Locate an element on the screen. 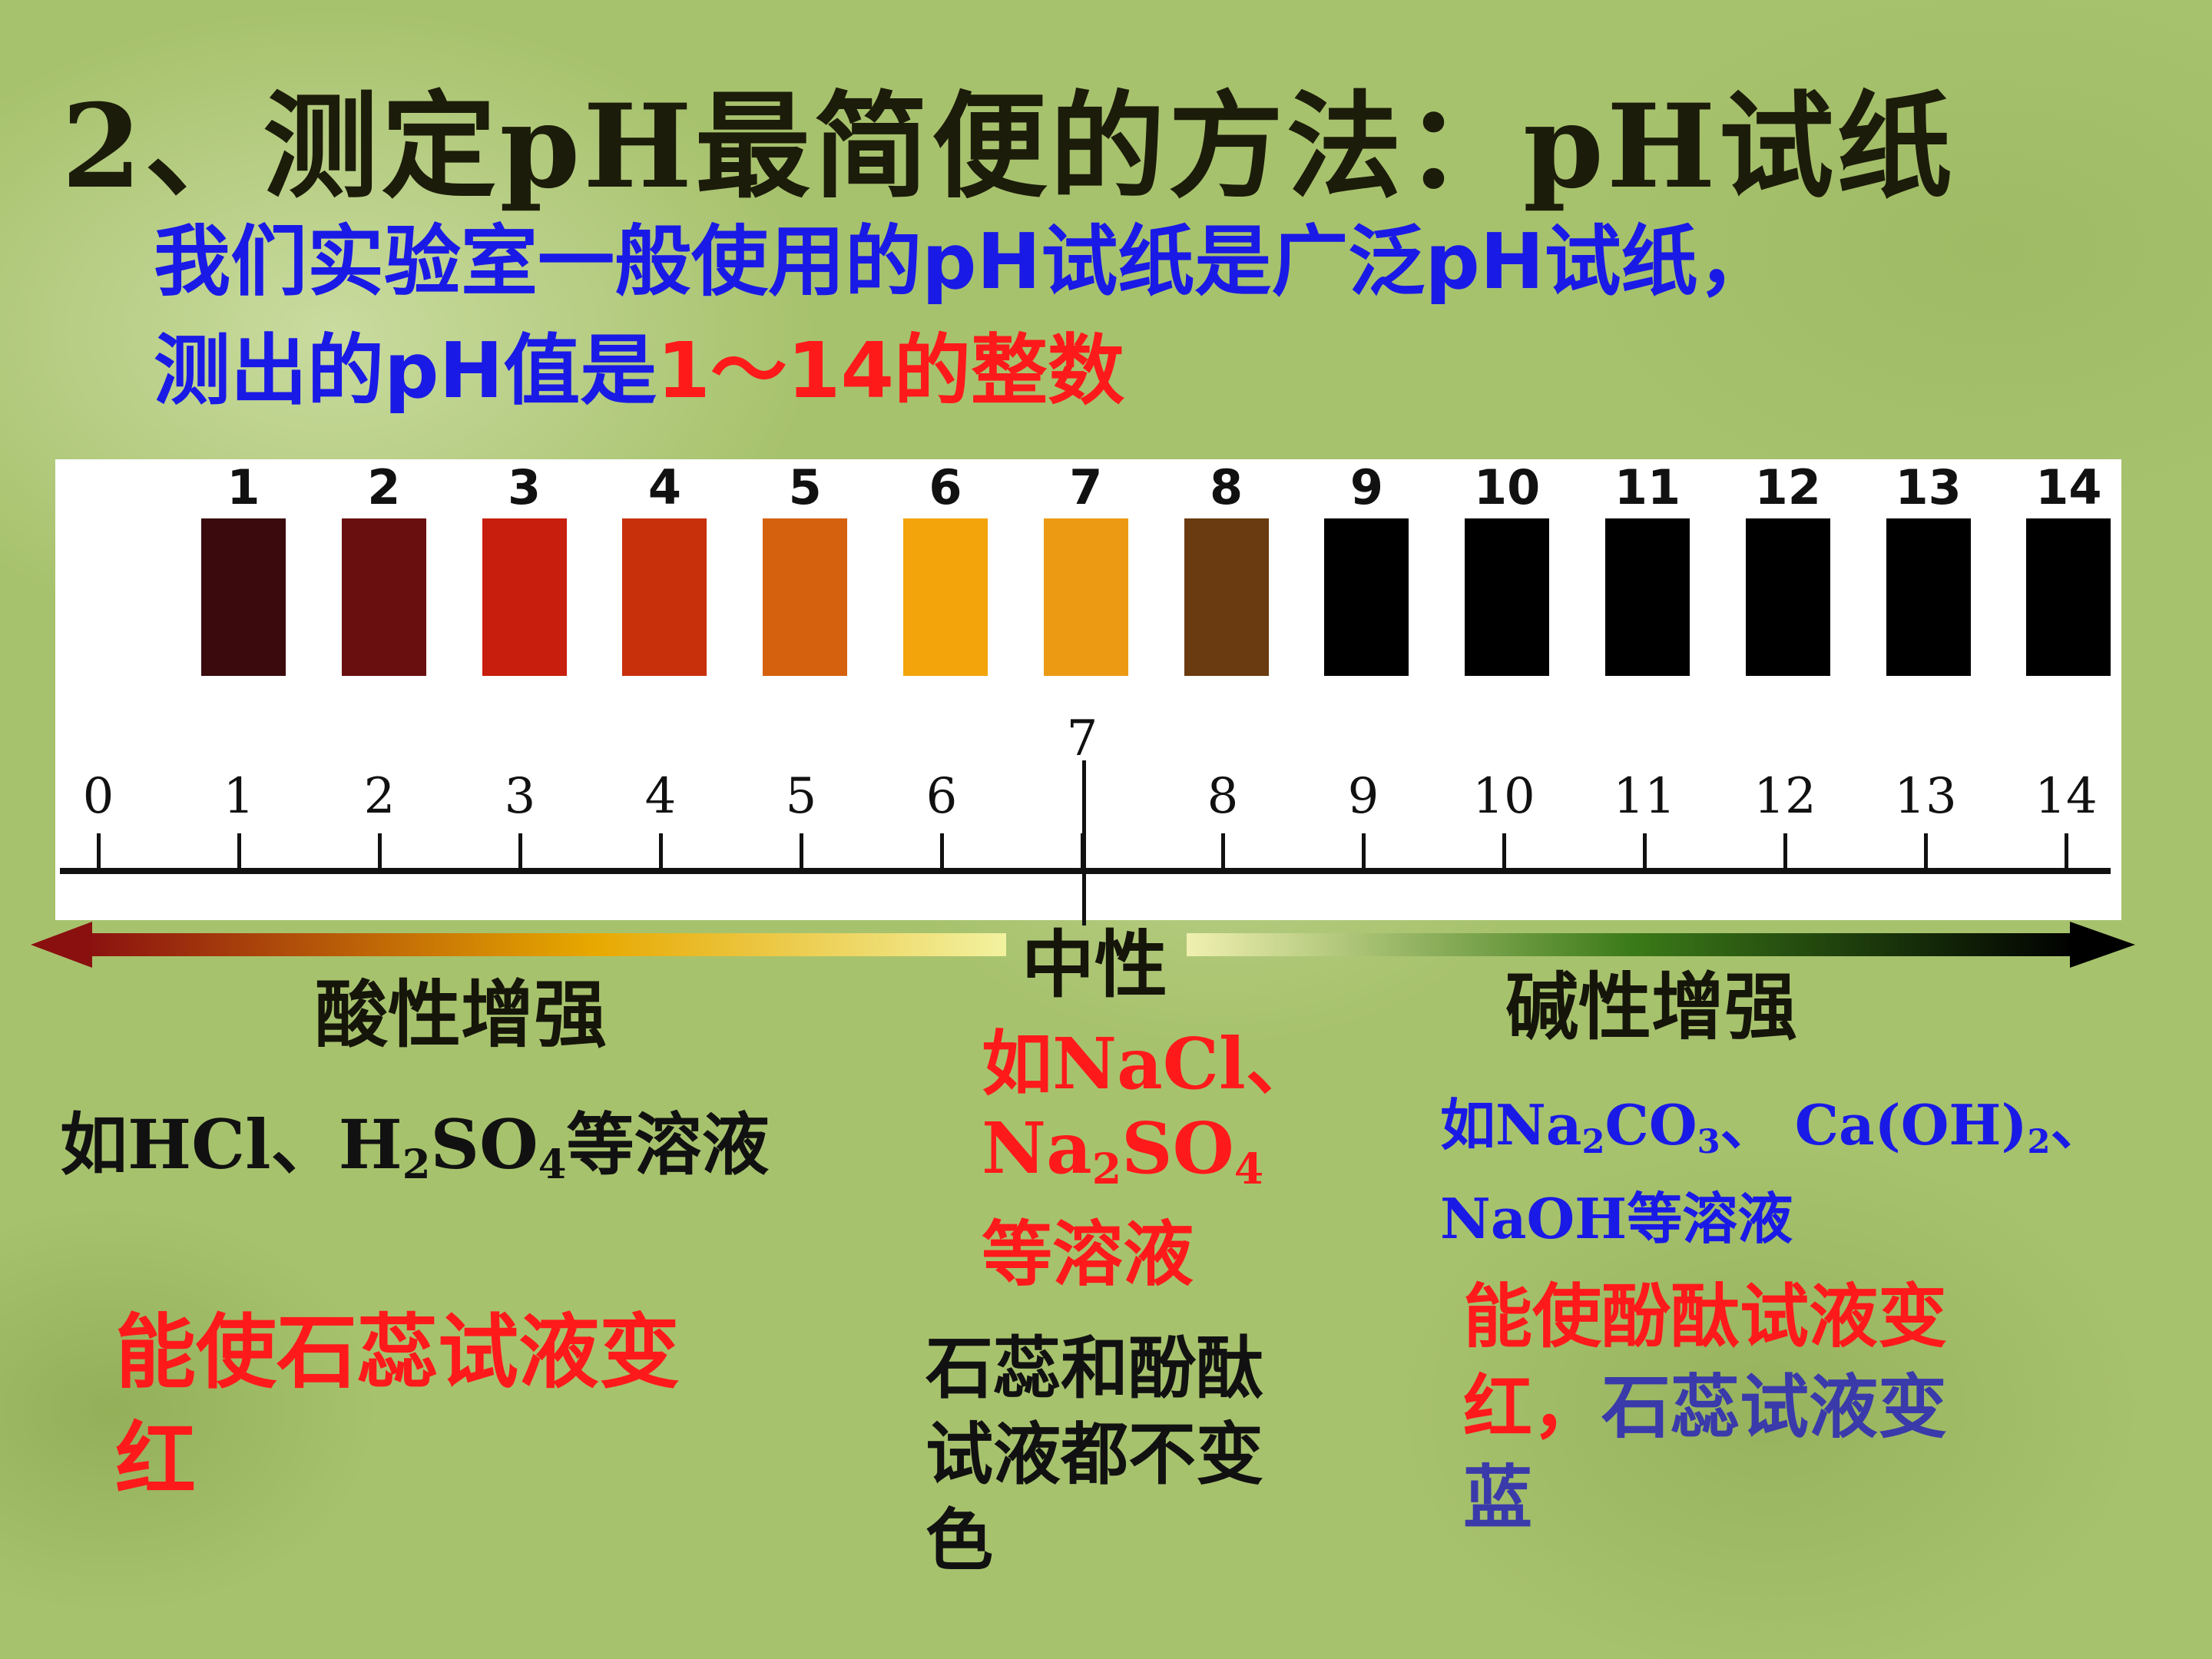  base-example-l1a: 如Na is located at coordinates (1511, 1125).